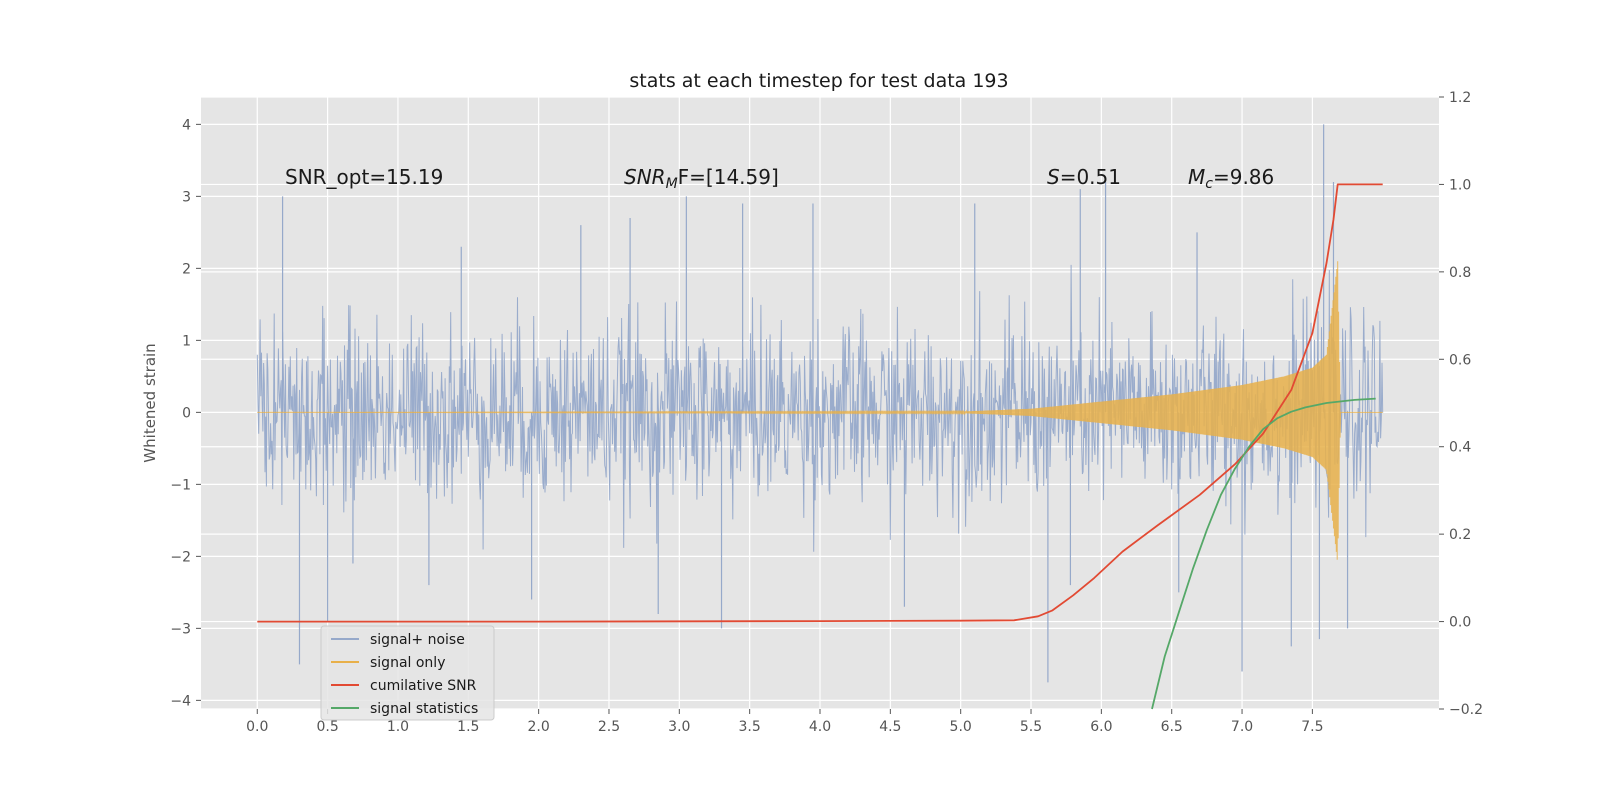 The image size is (1600, 804). I want to click on x-tick-label: 7.0, so click(1242, 727).